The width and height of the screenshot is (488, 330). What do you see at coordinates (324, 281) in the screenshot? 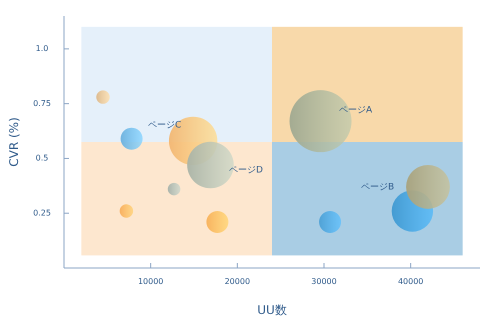
I see `x-tick-label: 30000` at bounding box center [324, 281].